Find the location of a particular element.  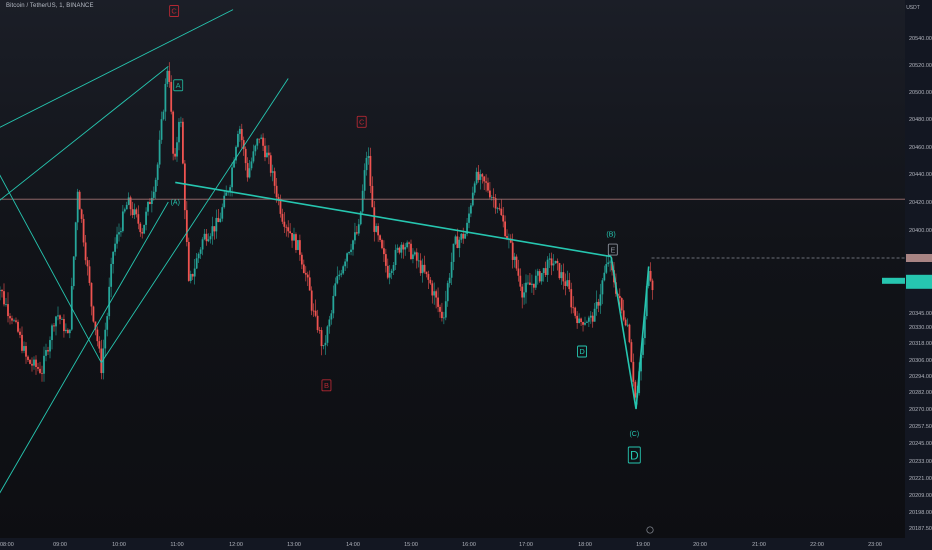

time-axis-bg is located at coordinates (466, 544).